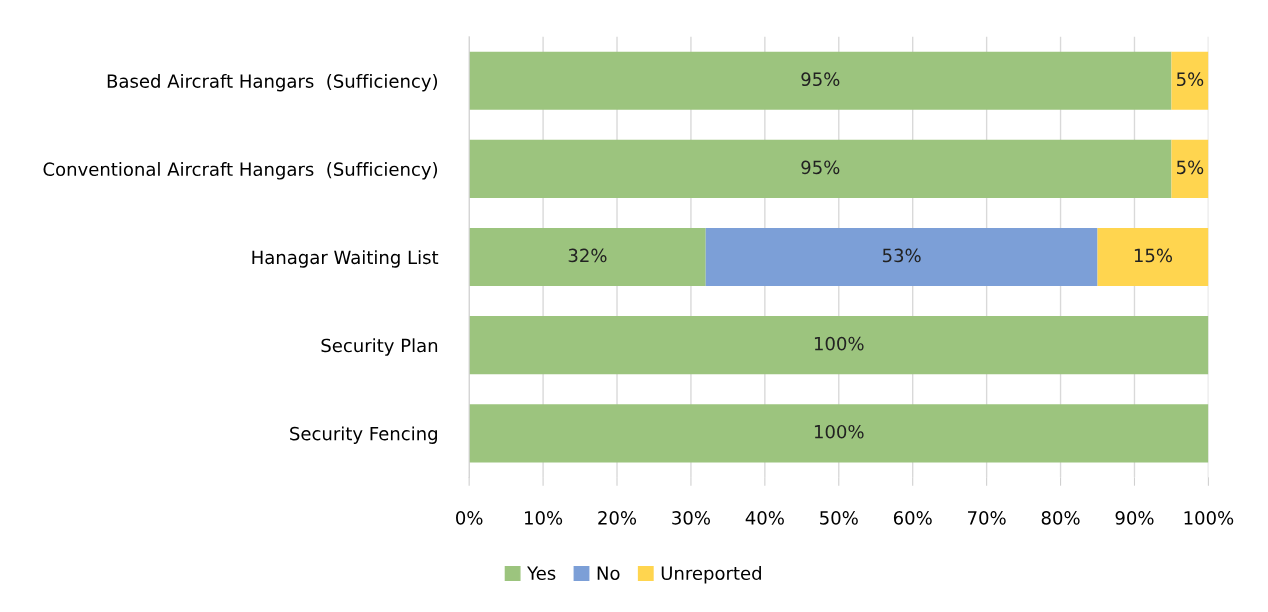 The height and width of the screenshot is (612, 1268). I want to click on y-tick-label: Based Aircraft Hangars (Sufficiency), so click(272, 82).